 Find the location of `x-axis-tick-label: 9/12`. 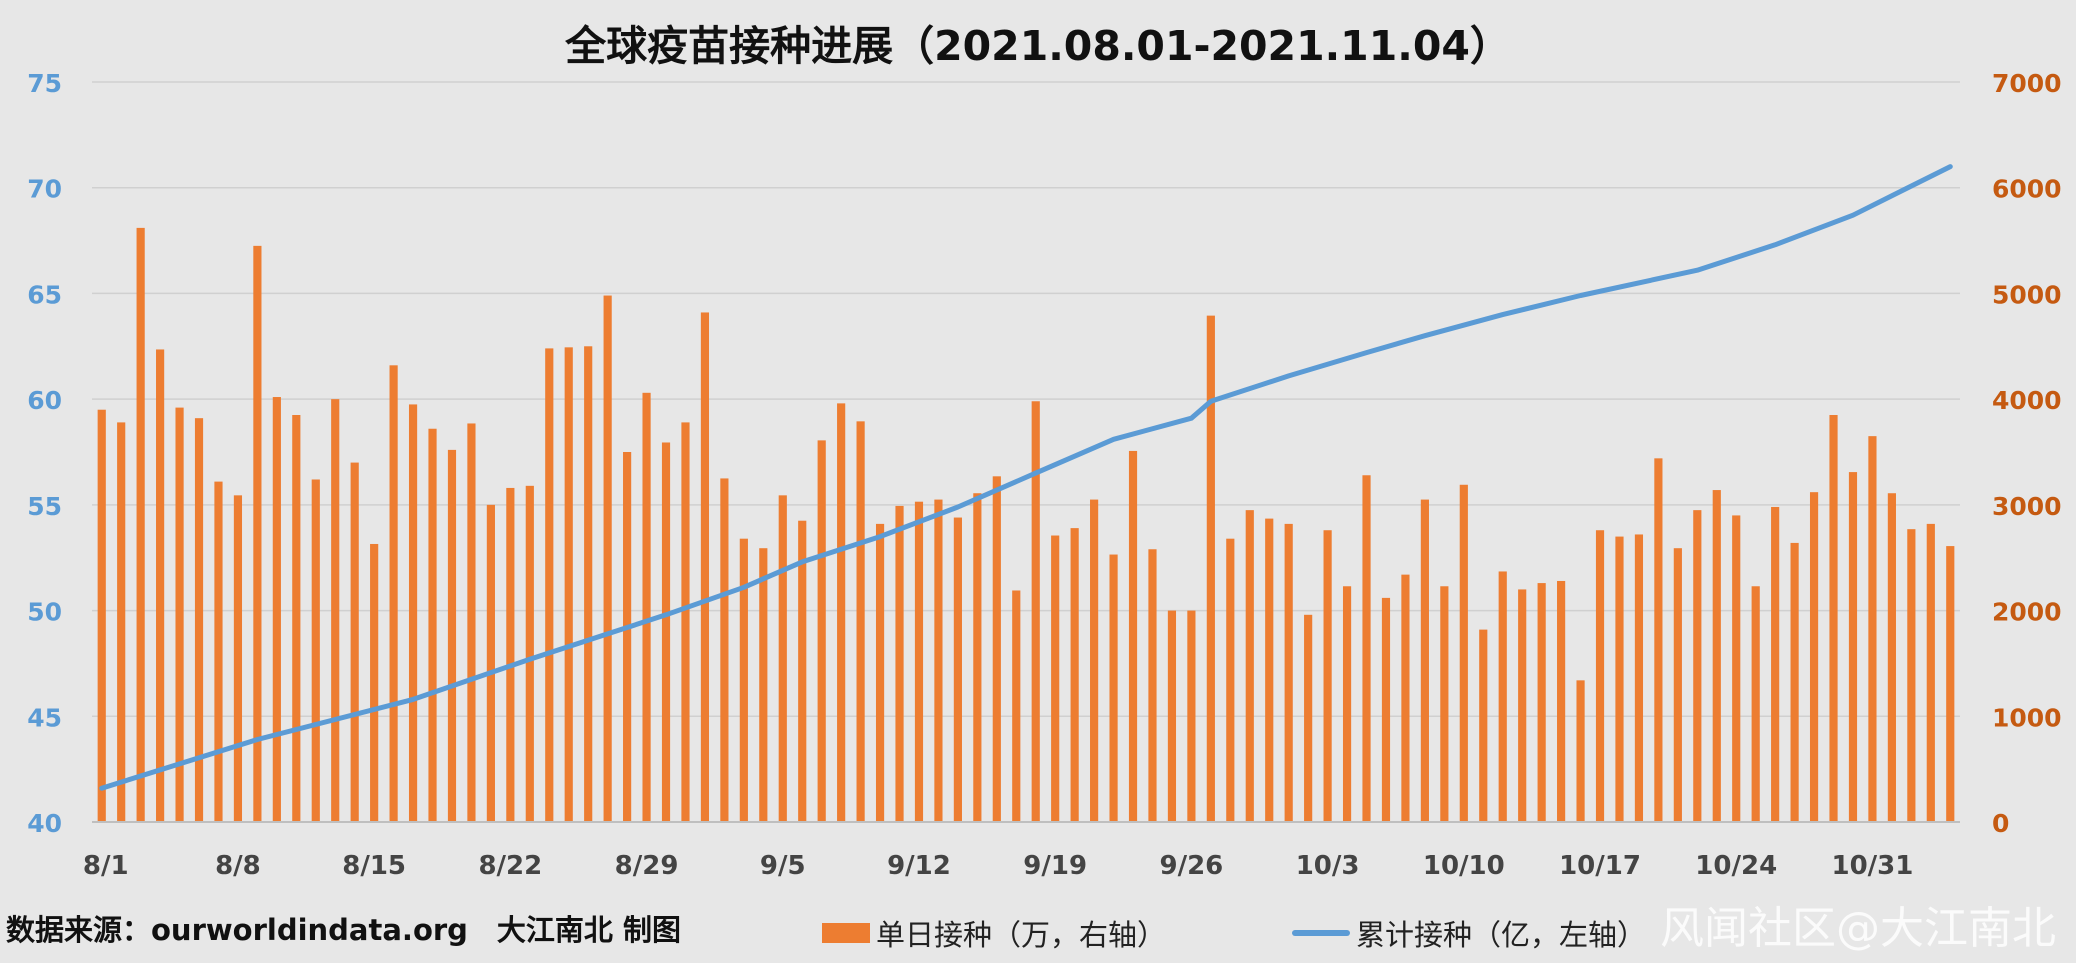

x-axis-tick-label: 9/12 is located at coordinates (919, 866).